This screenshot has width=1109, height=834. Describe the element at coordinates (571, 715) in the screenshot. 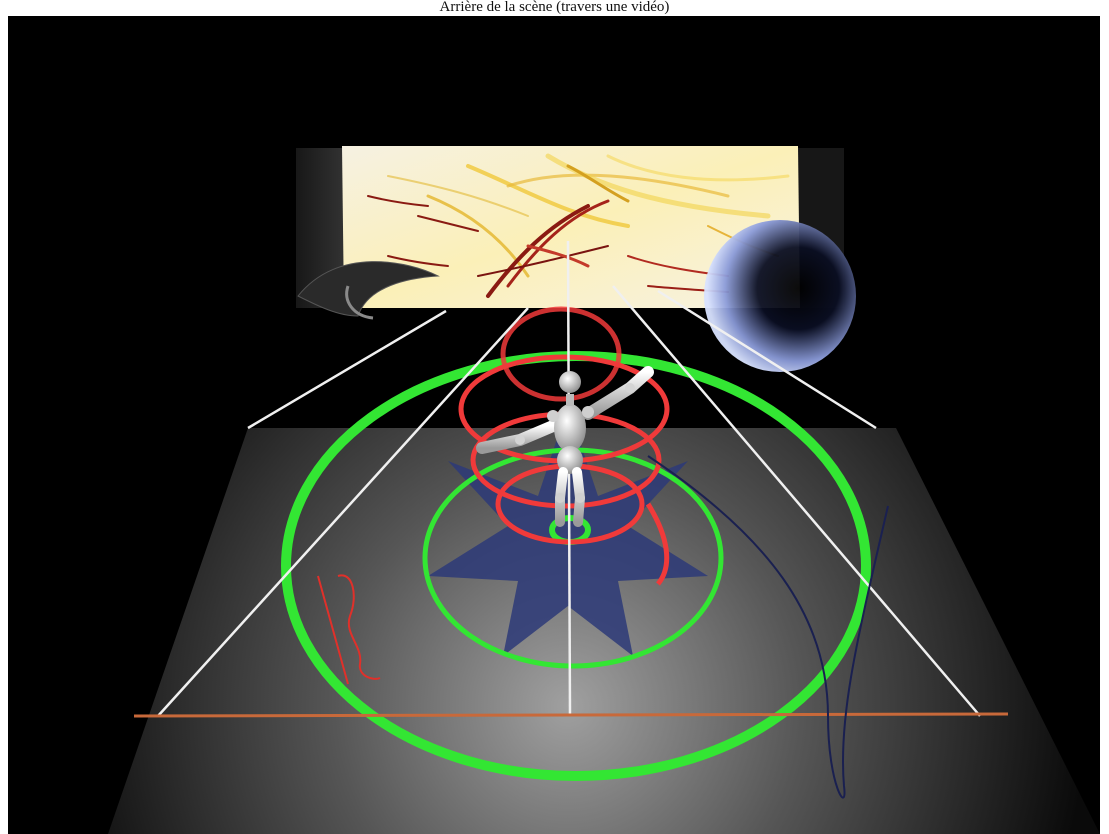

I see `floor-rope` at that location.